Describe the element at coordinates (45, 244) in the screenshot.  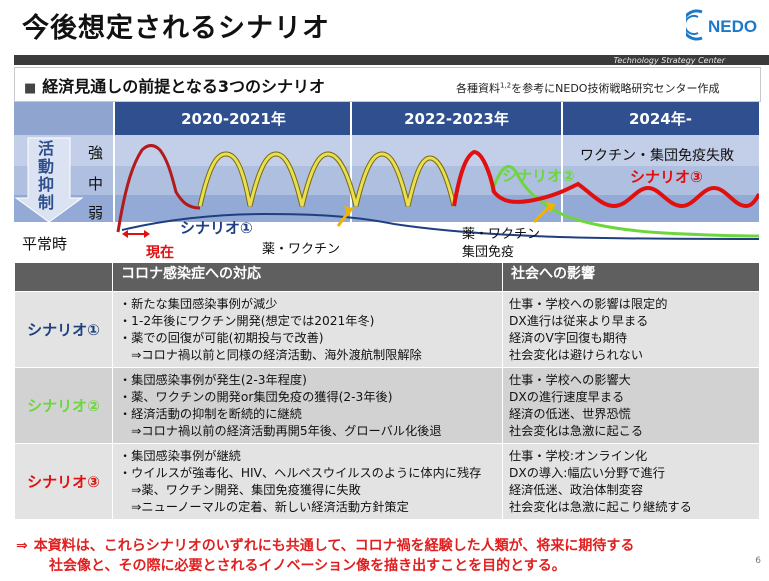
I see `level-normal: 平常時` at that location.